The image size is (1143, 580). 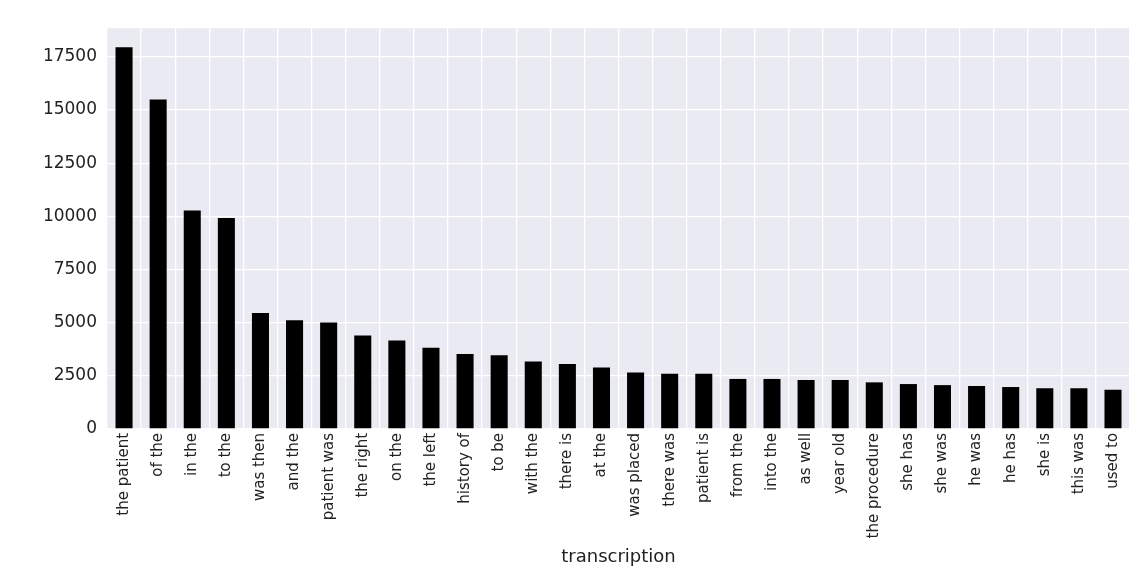 What do you see at coordinates (91, 427) in the screenshot?
I see `y-tick-label: 0` at bounding box center [91, 427].